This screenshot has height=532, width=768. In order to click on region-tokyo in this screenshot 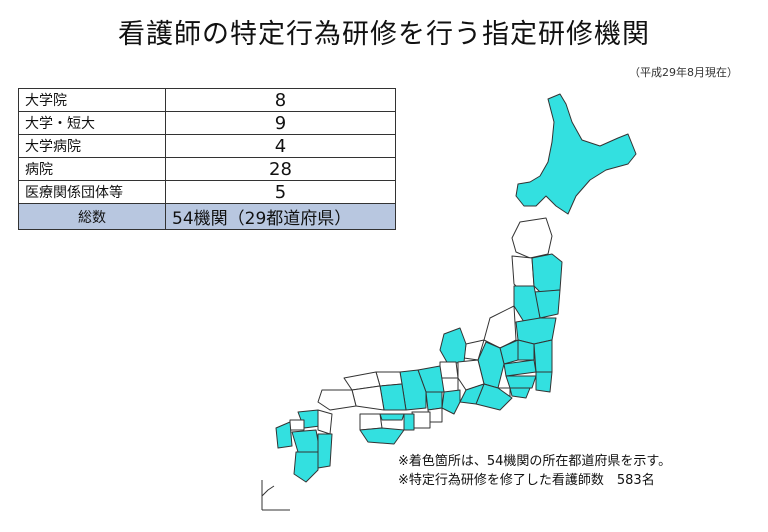, I will do `click(521, 382)`.